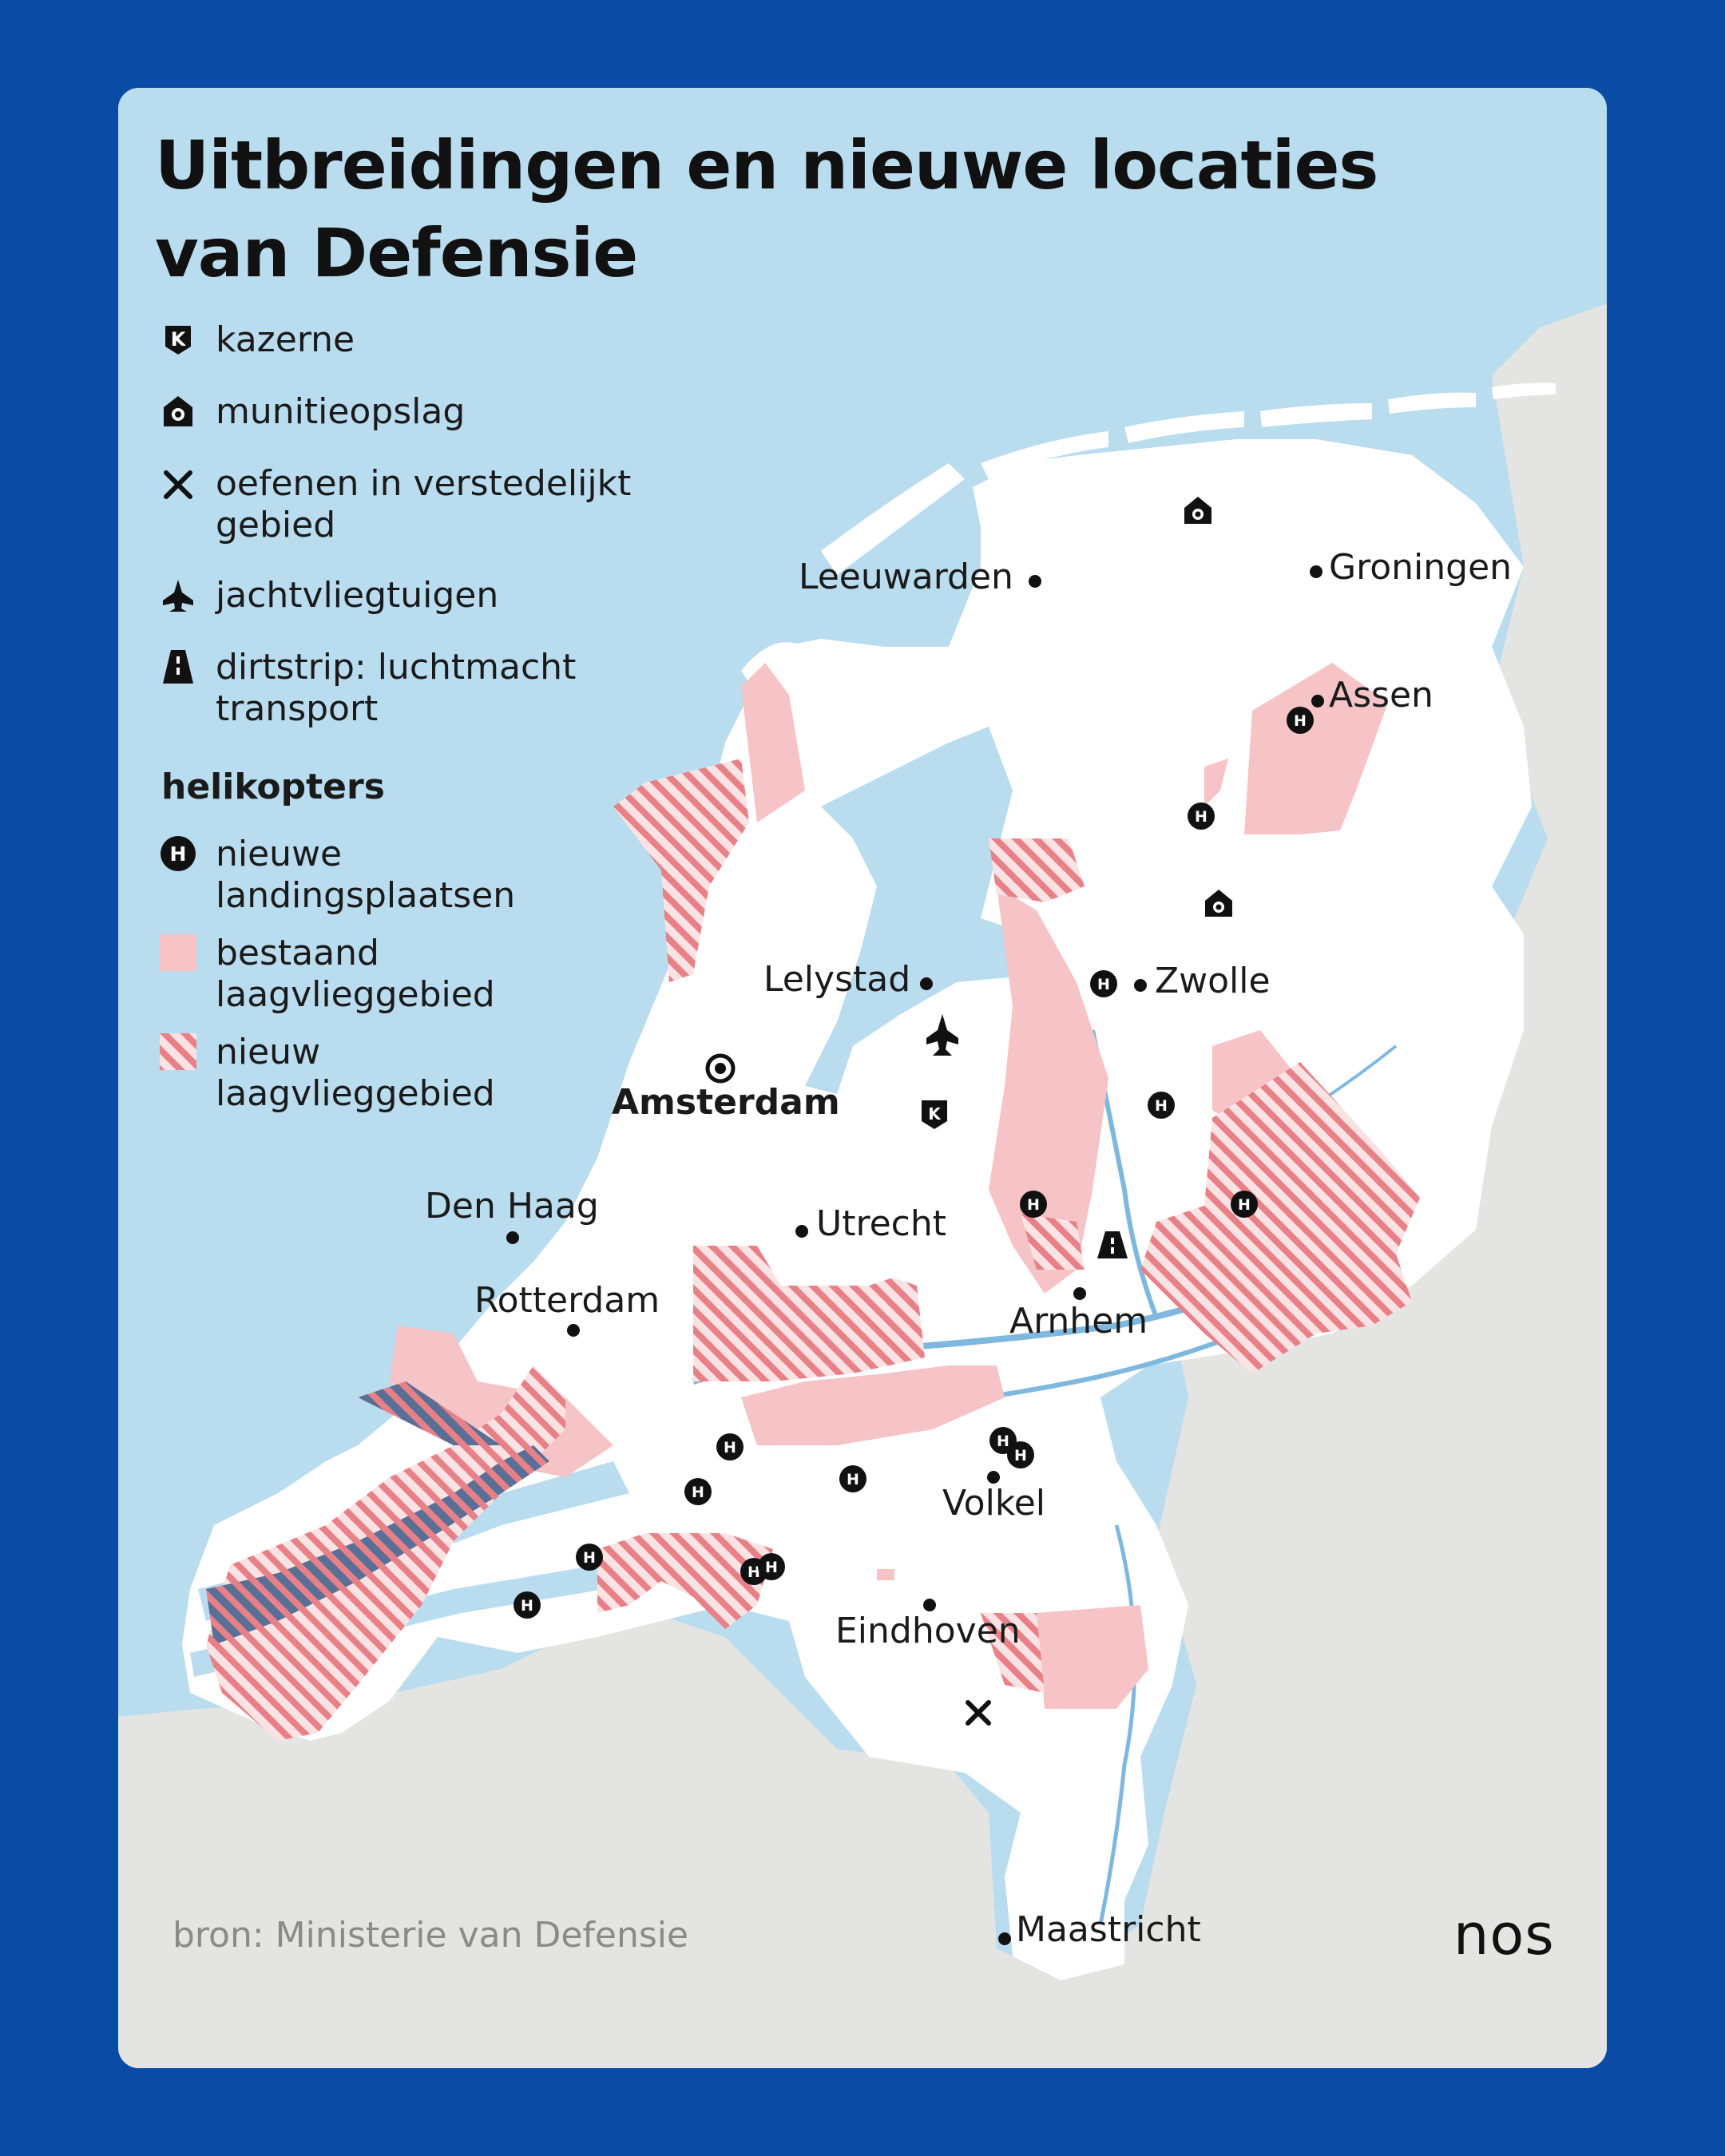 This screenshot has height=2156, width=1725. Describe the element at coordinates (273, 787) in the screenshot. I see `legend-helicopters-heading: helikopters` at that location.